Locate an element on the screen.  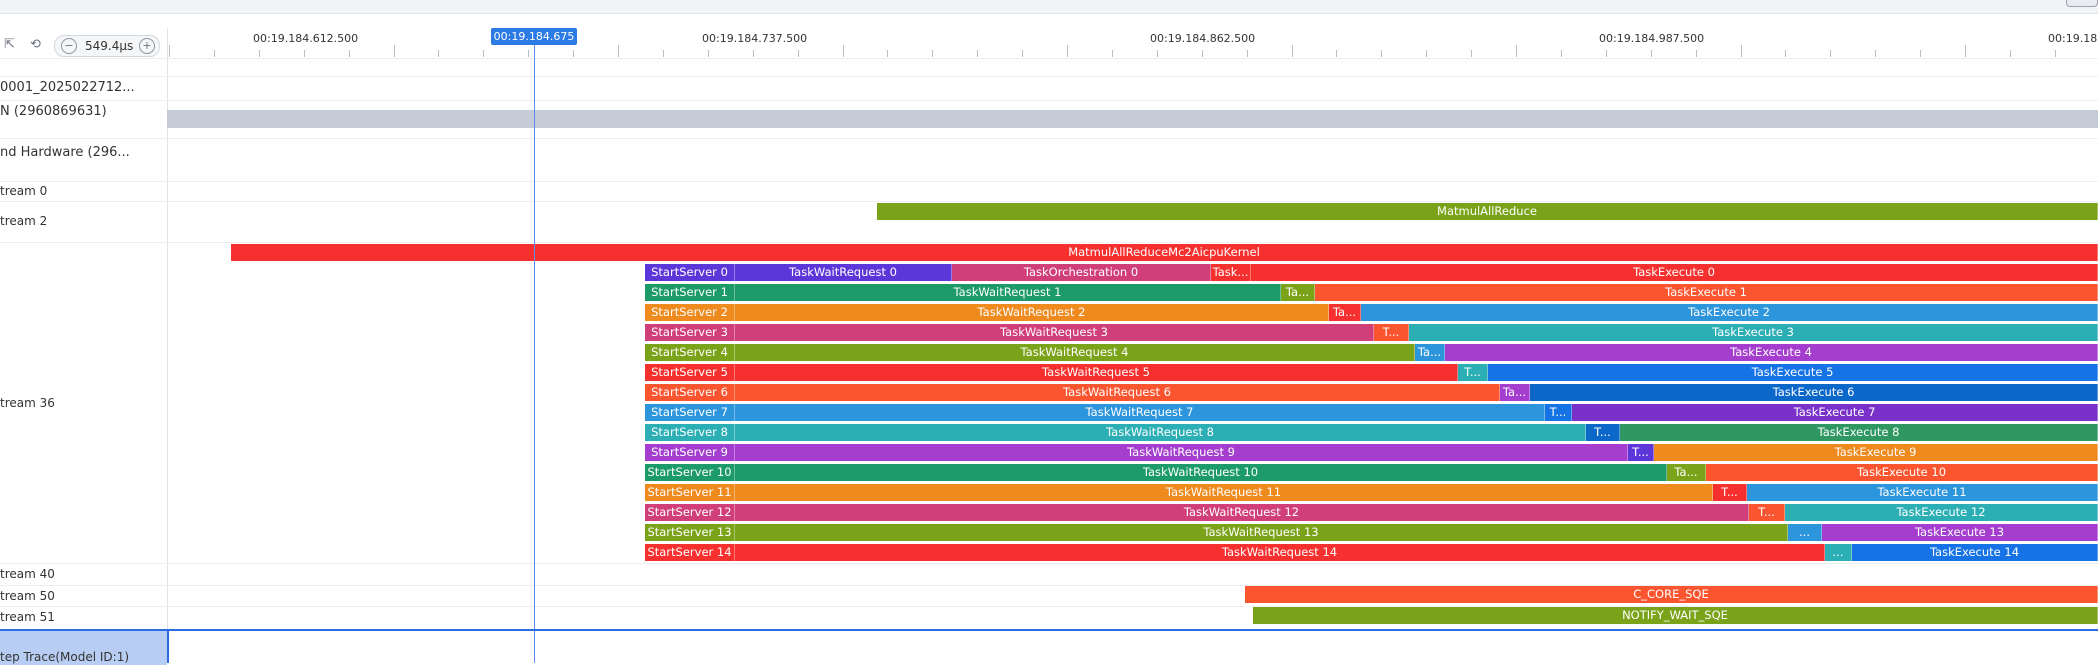
start-server-slice: StartServer 4 is located at coordinates (690, 352).